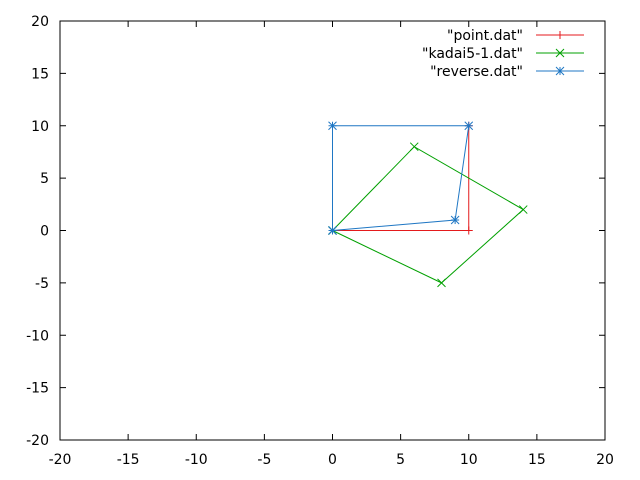  What do you see at coordinates (44, 179) in the screenshot?
I see `y-tick-label: 5` at bounding box center [44, 179].